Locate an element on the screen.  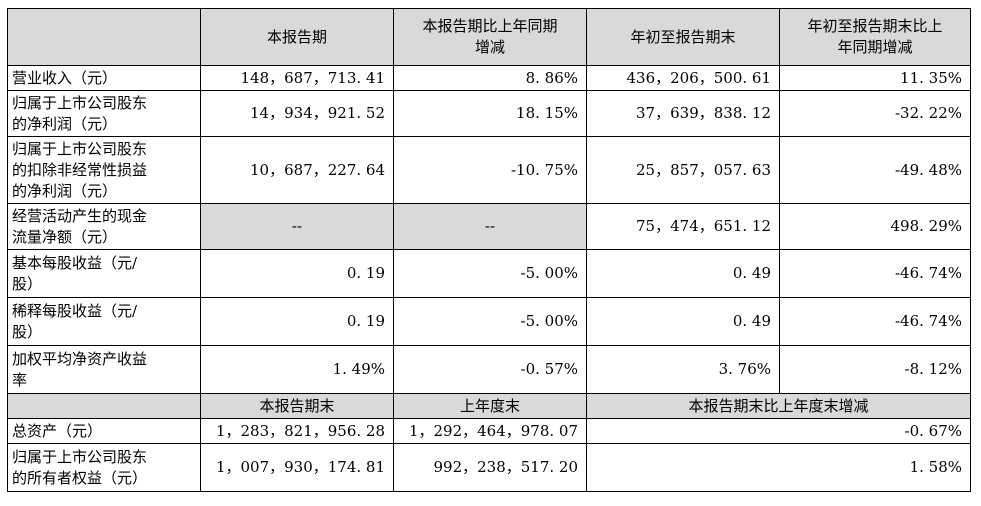
row-label: 归属于上市公司股东 的所有者权益（元） is located at coordinates (104, 467).